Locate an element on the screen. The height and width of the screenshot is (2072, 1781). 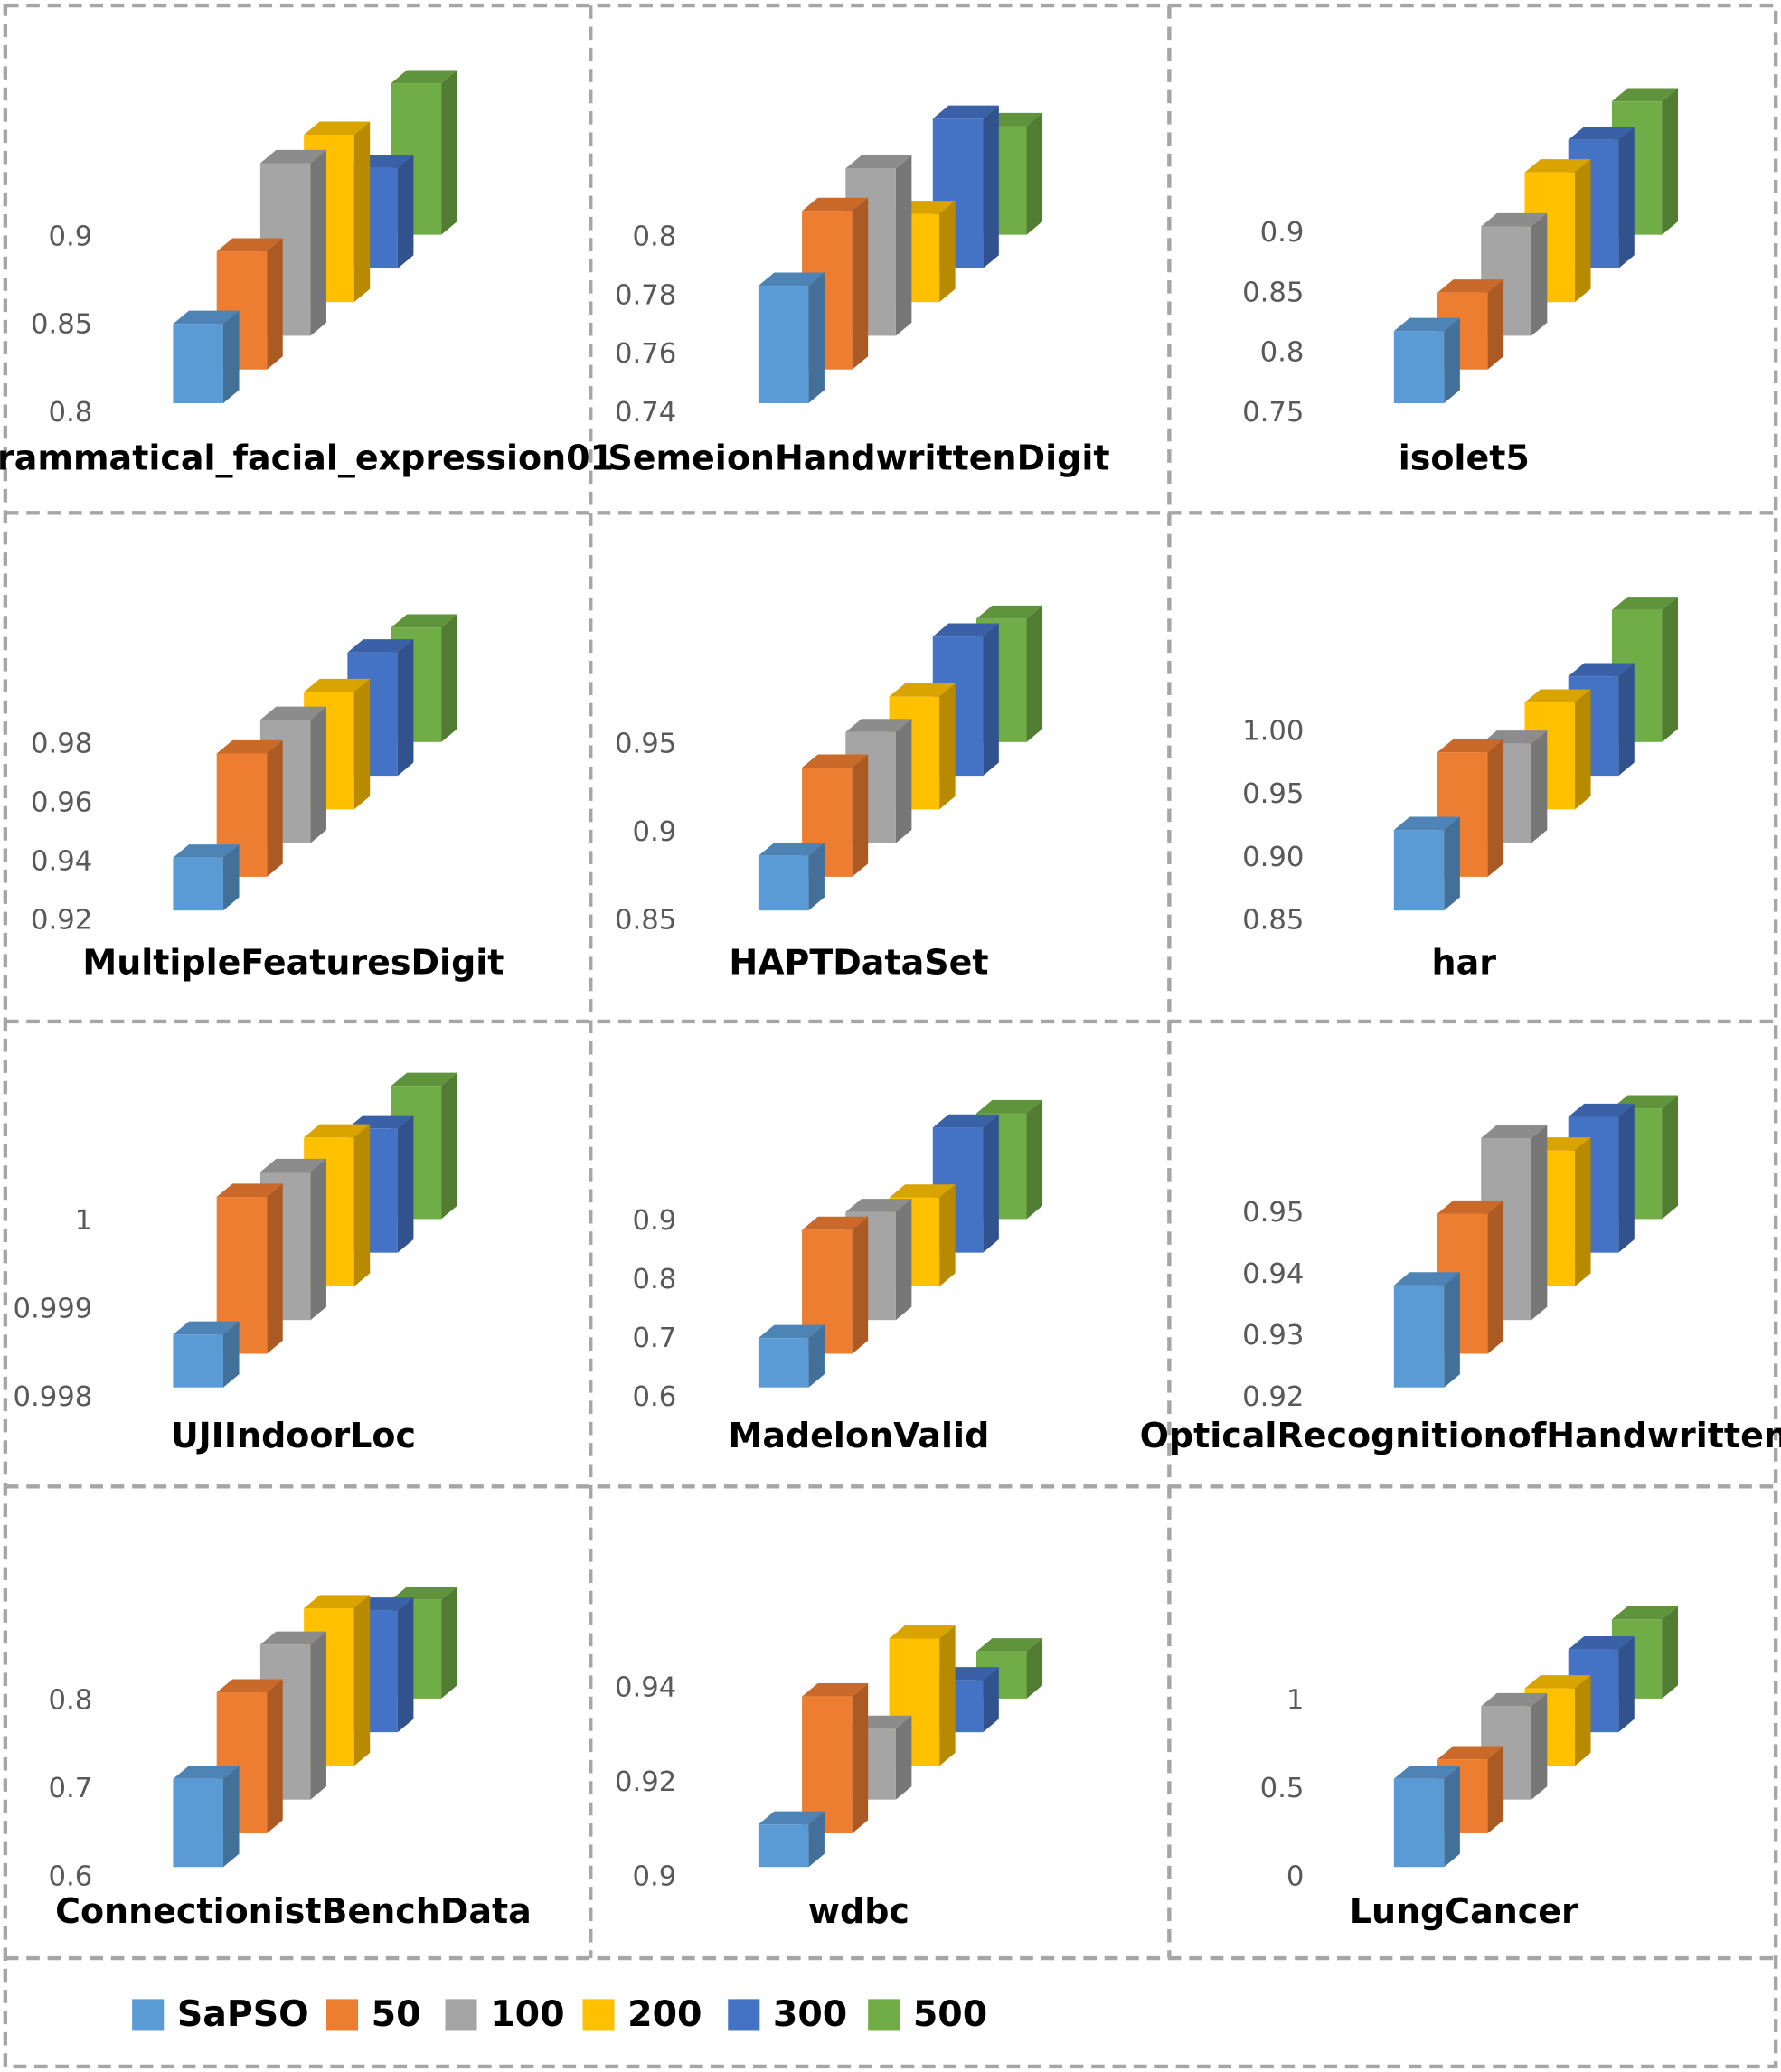
y-tick-label: 0.96 is located at coordinates (61, 802).